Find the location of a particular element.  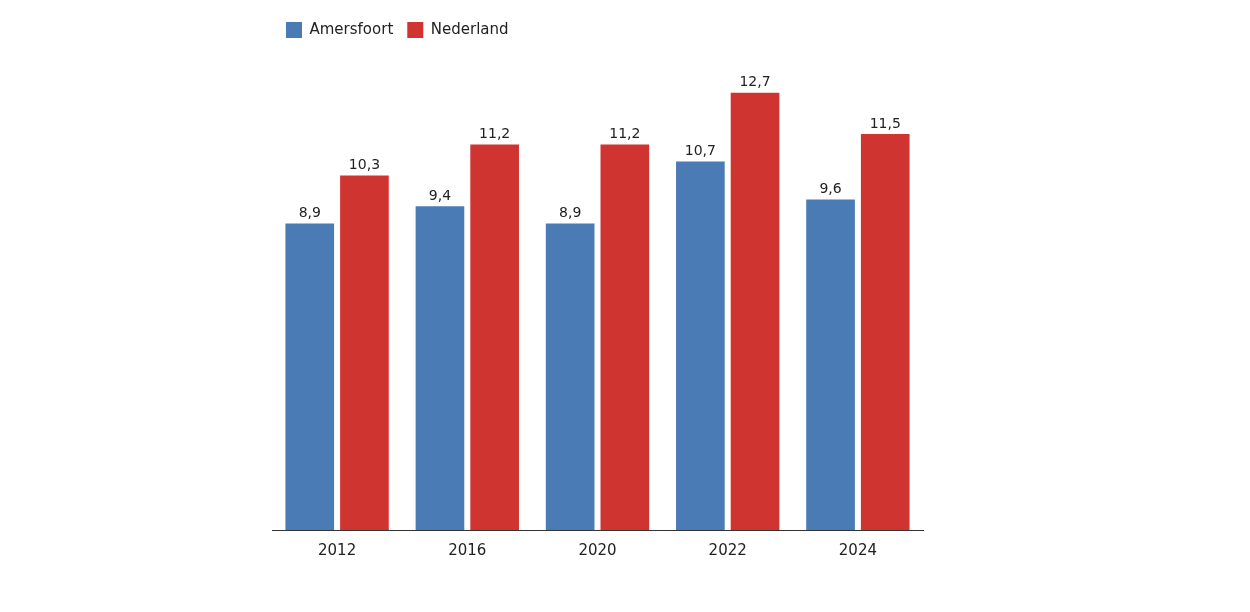

x-tick-label: 2020 is located at coordinates (597, 549).